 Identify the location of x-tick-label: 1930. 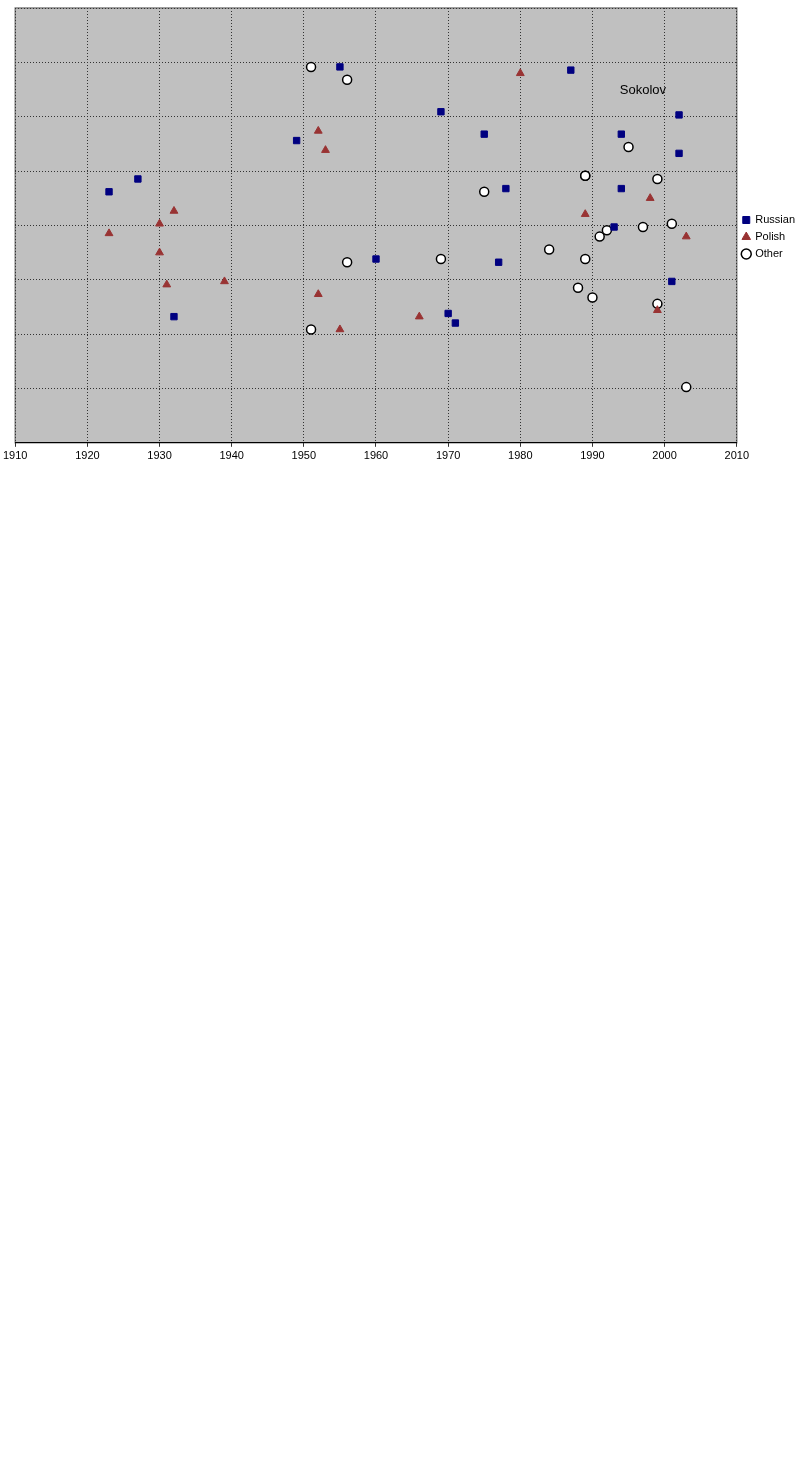
(159, 455).